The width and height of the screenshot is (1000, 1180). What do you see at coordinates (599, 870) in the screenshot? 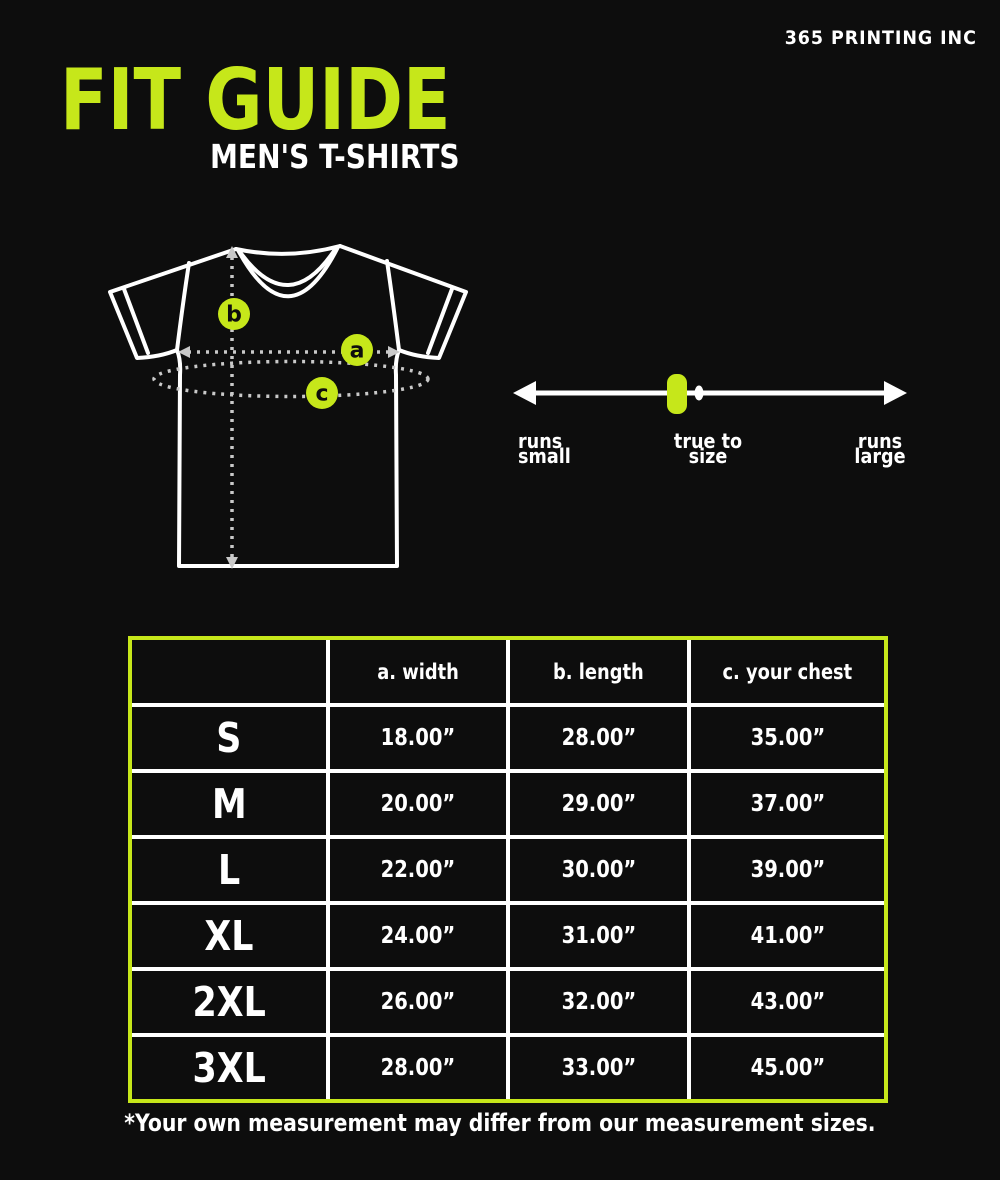
I see `row-l-length: 30.00”` at bounding box center [599, 870].